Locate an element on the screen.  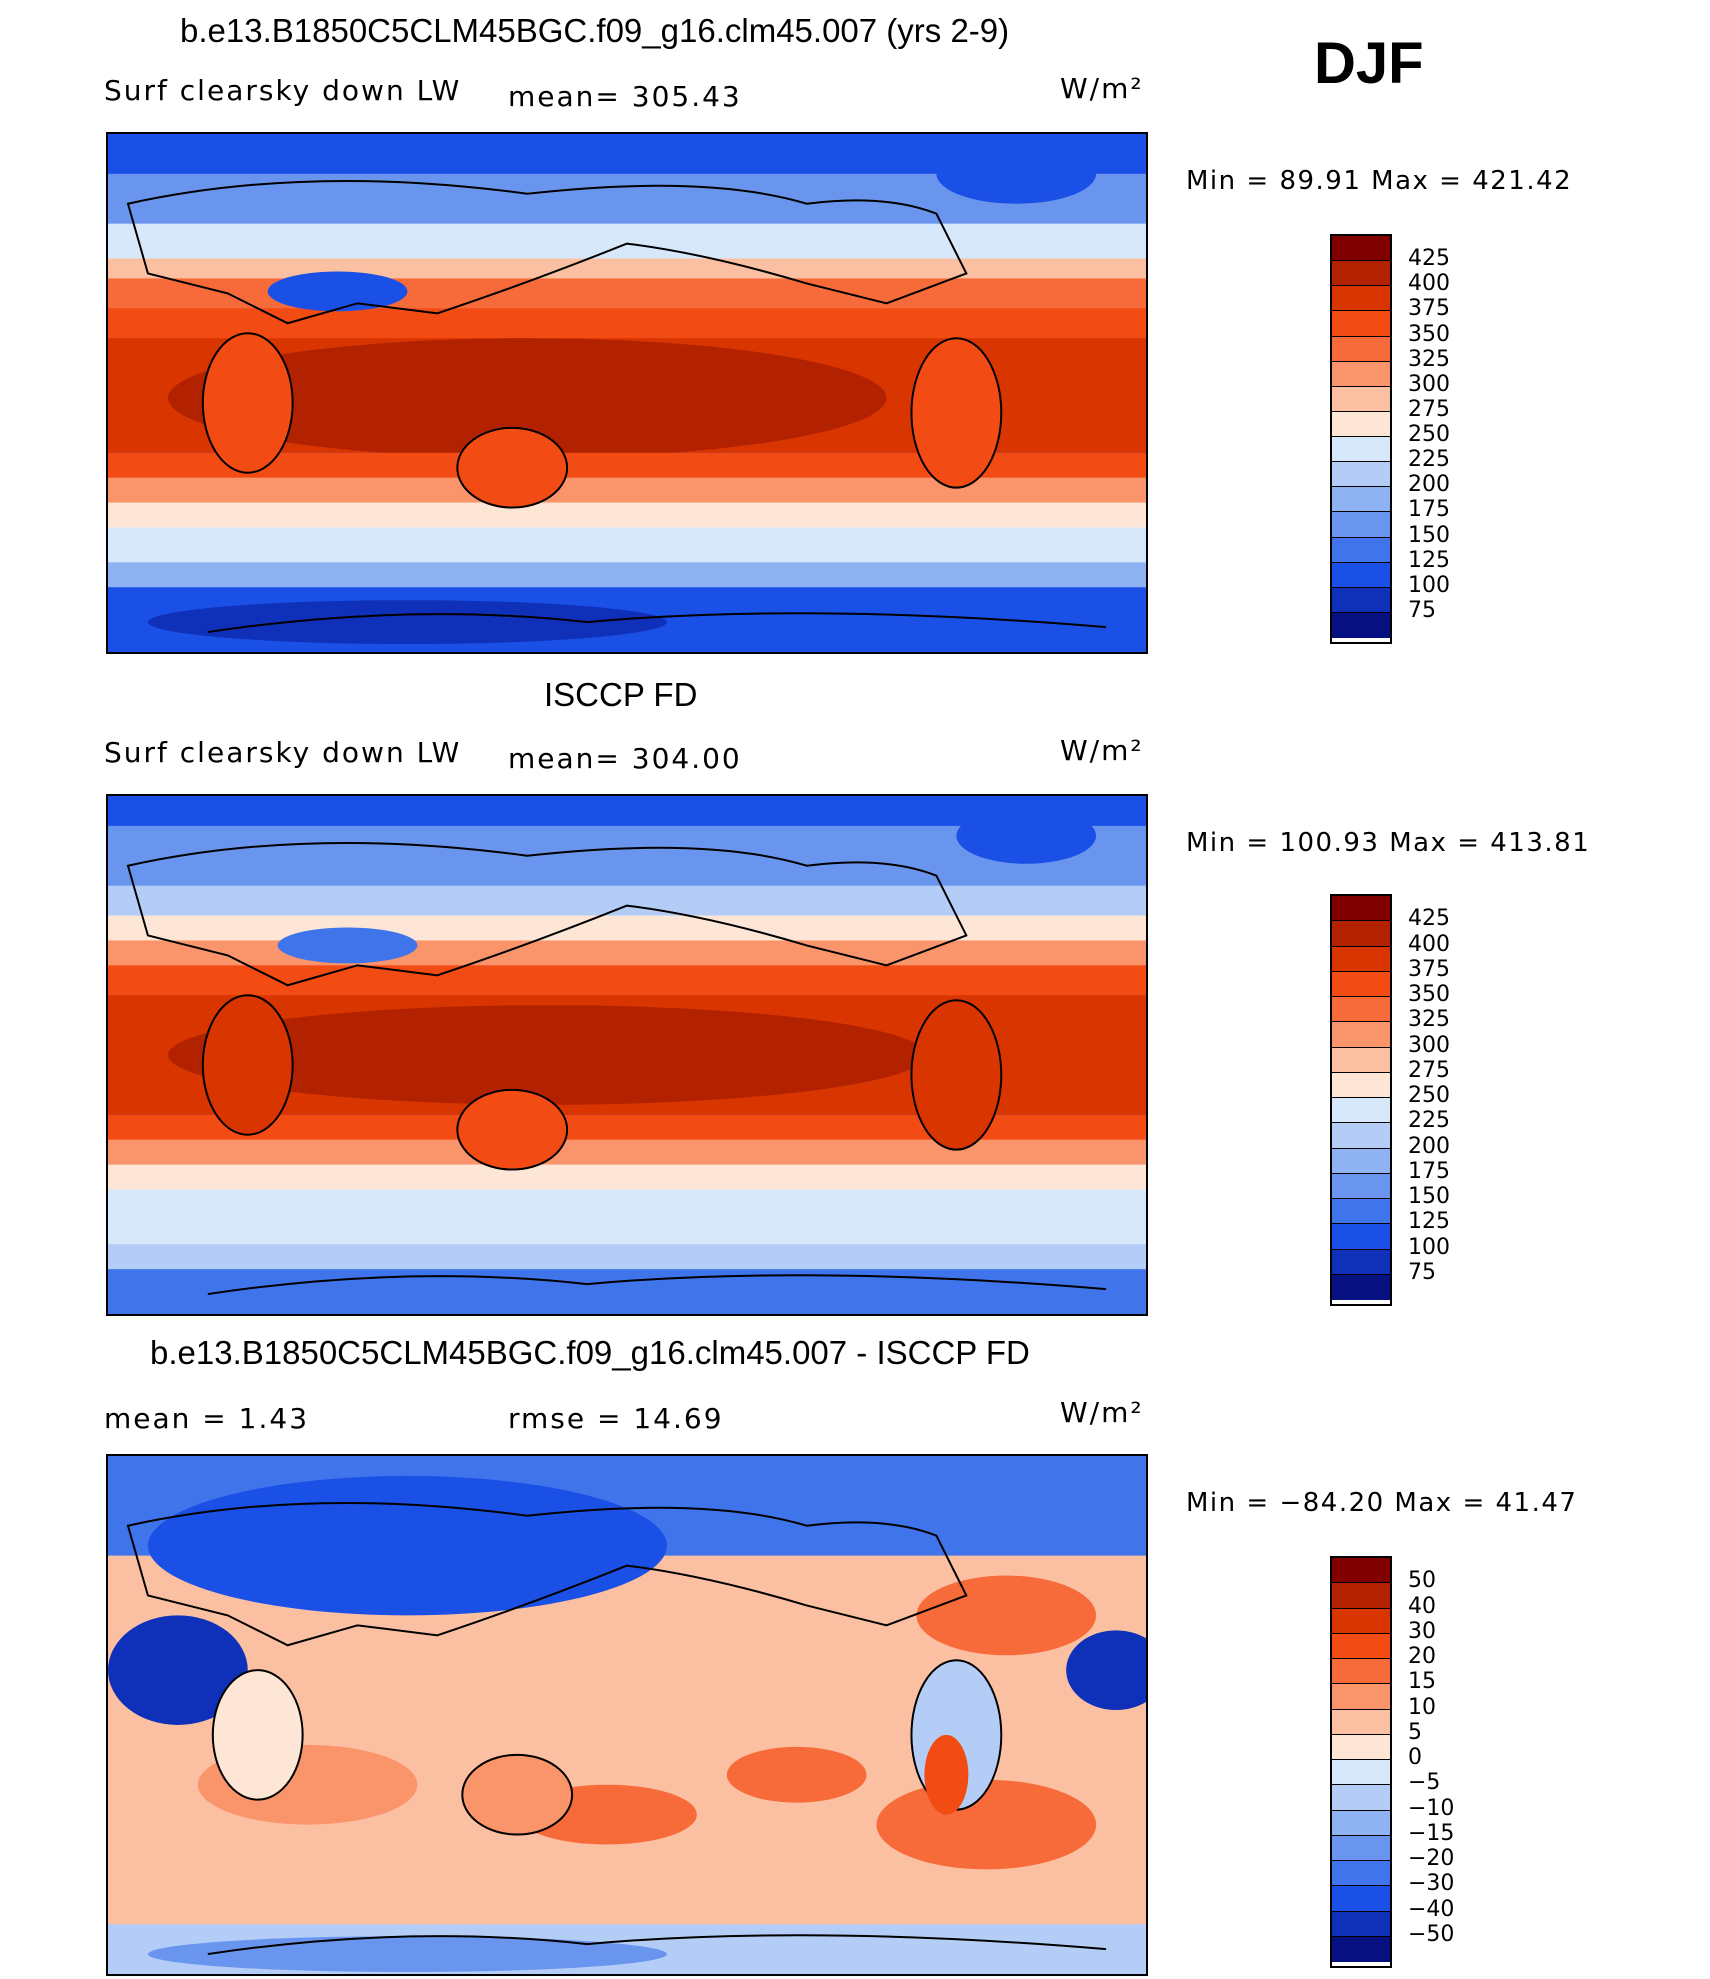
panel-2-minmax: Min = 100.93 Max = 413.81 is located at coordinates (1388, 843).